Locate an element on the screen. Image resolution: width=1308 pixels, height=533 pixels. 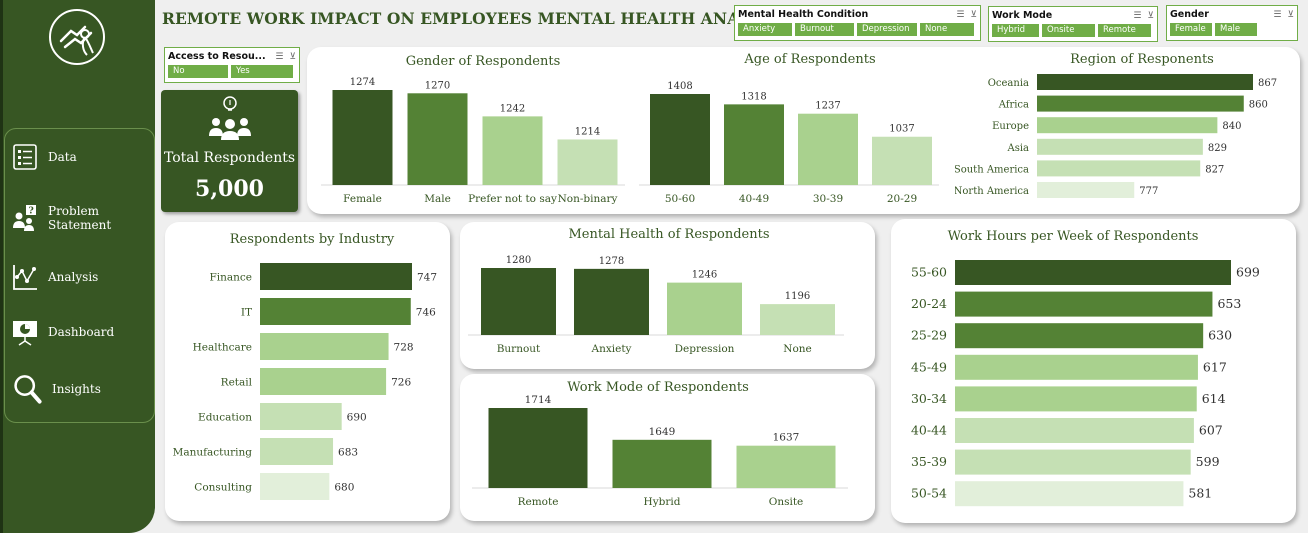
slicer-option-yes: Yes is located at coordinates (262, 71).